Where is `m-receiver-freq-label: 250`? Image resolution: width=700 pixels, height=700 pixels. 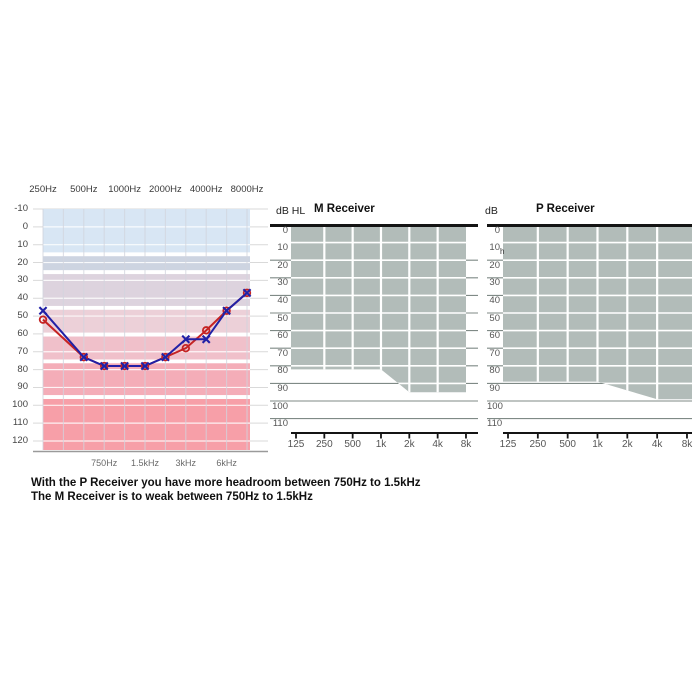 m-receiver-freq-label: 250 is located at coordinates (324, 444).